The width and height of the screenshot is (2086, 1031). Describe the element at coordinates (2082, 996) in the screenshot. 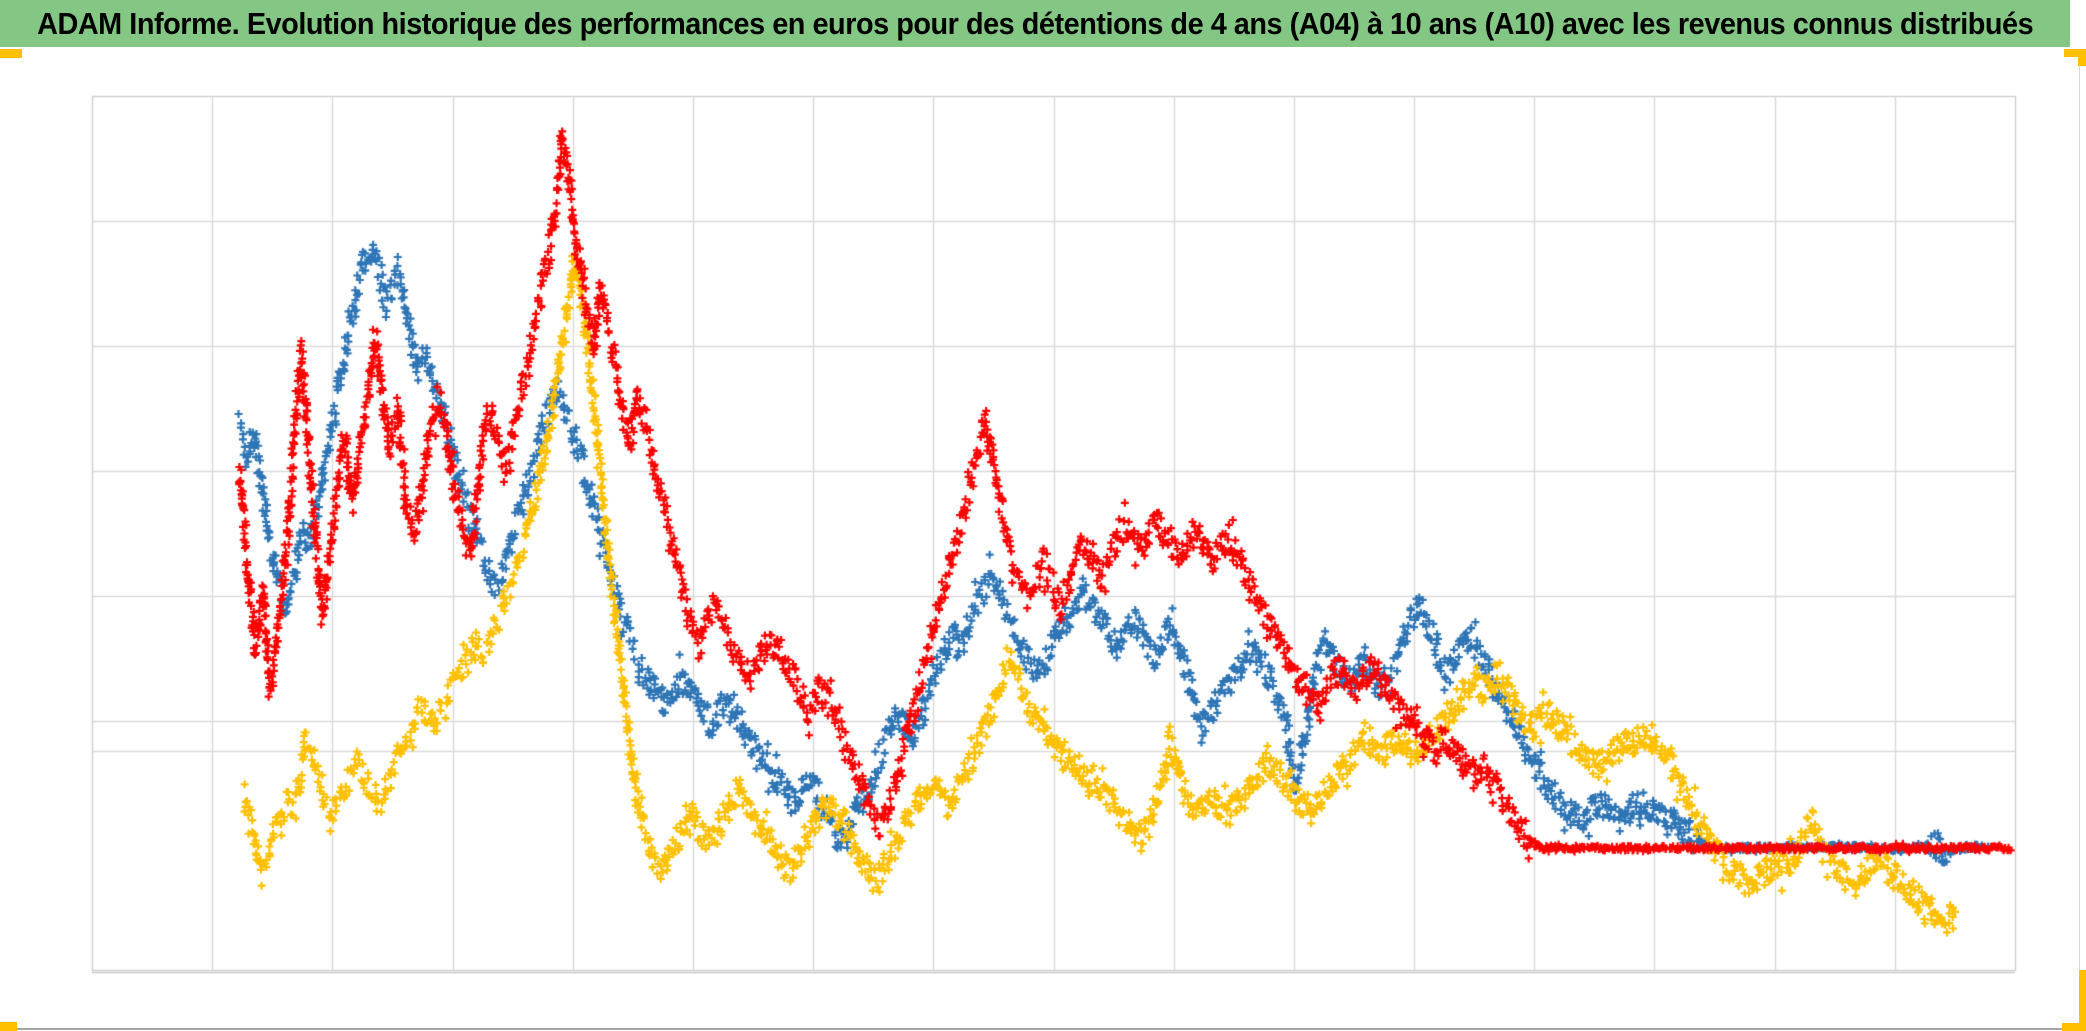

I see `selection-handle-bottom-right-edge` at that location.